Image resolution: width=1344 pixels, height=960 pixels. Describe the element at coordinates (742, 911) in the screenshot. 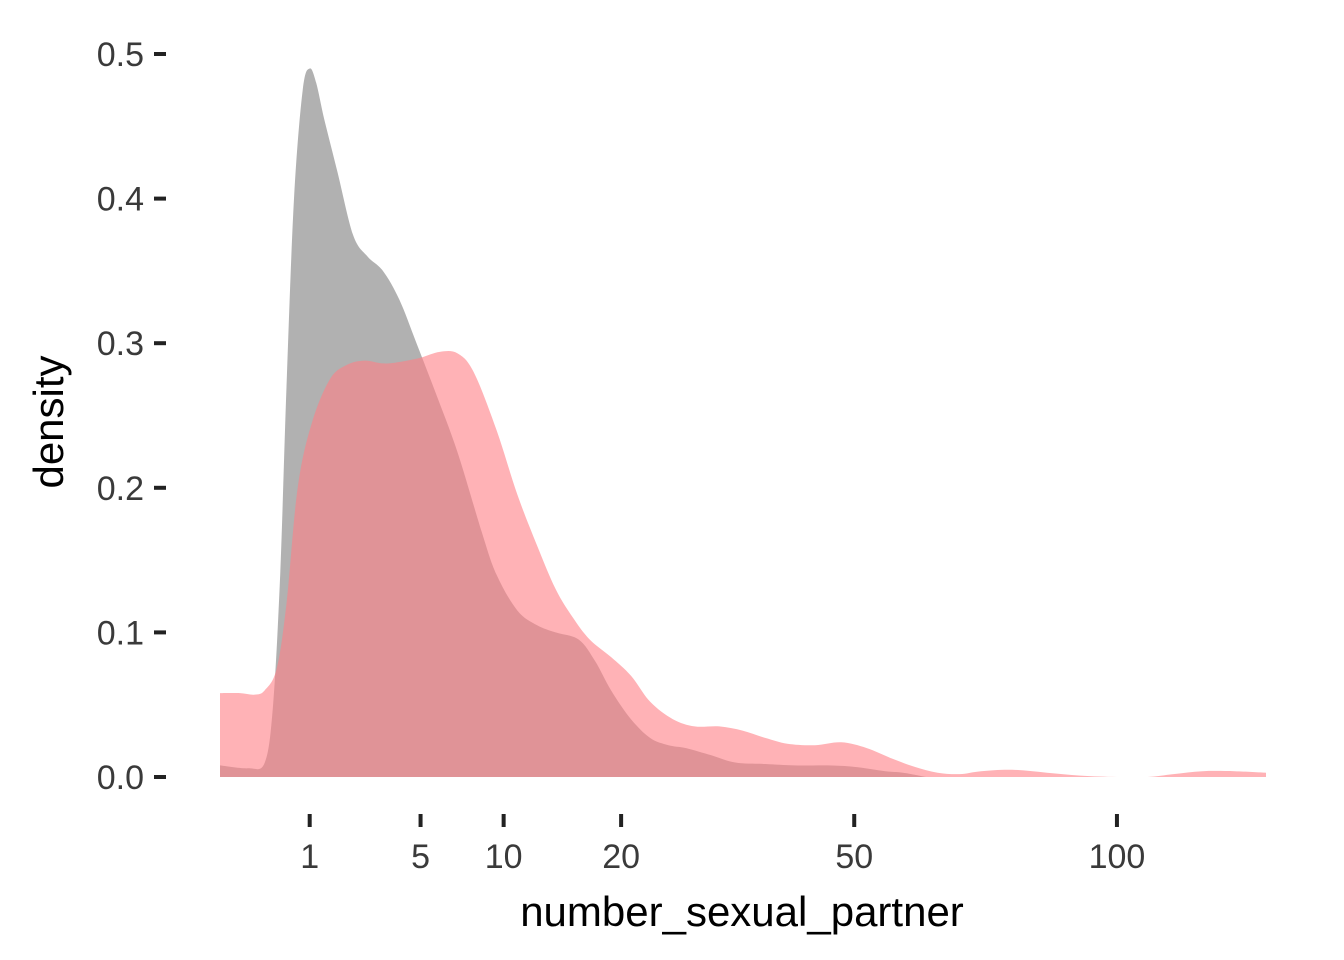

I see `x-axis-title: number_sexual_partner` at that location.